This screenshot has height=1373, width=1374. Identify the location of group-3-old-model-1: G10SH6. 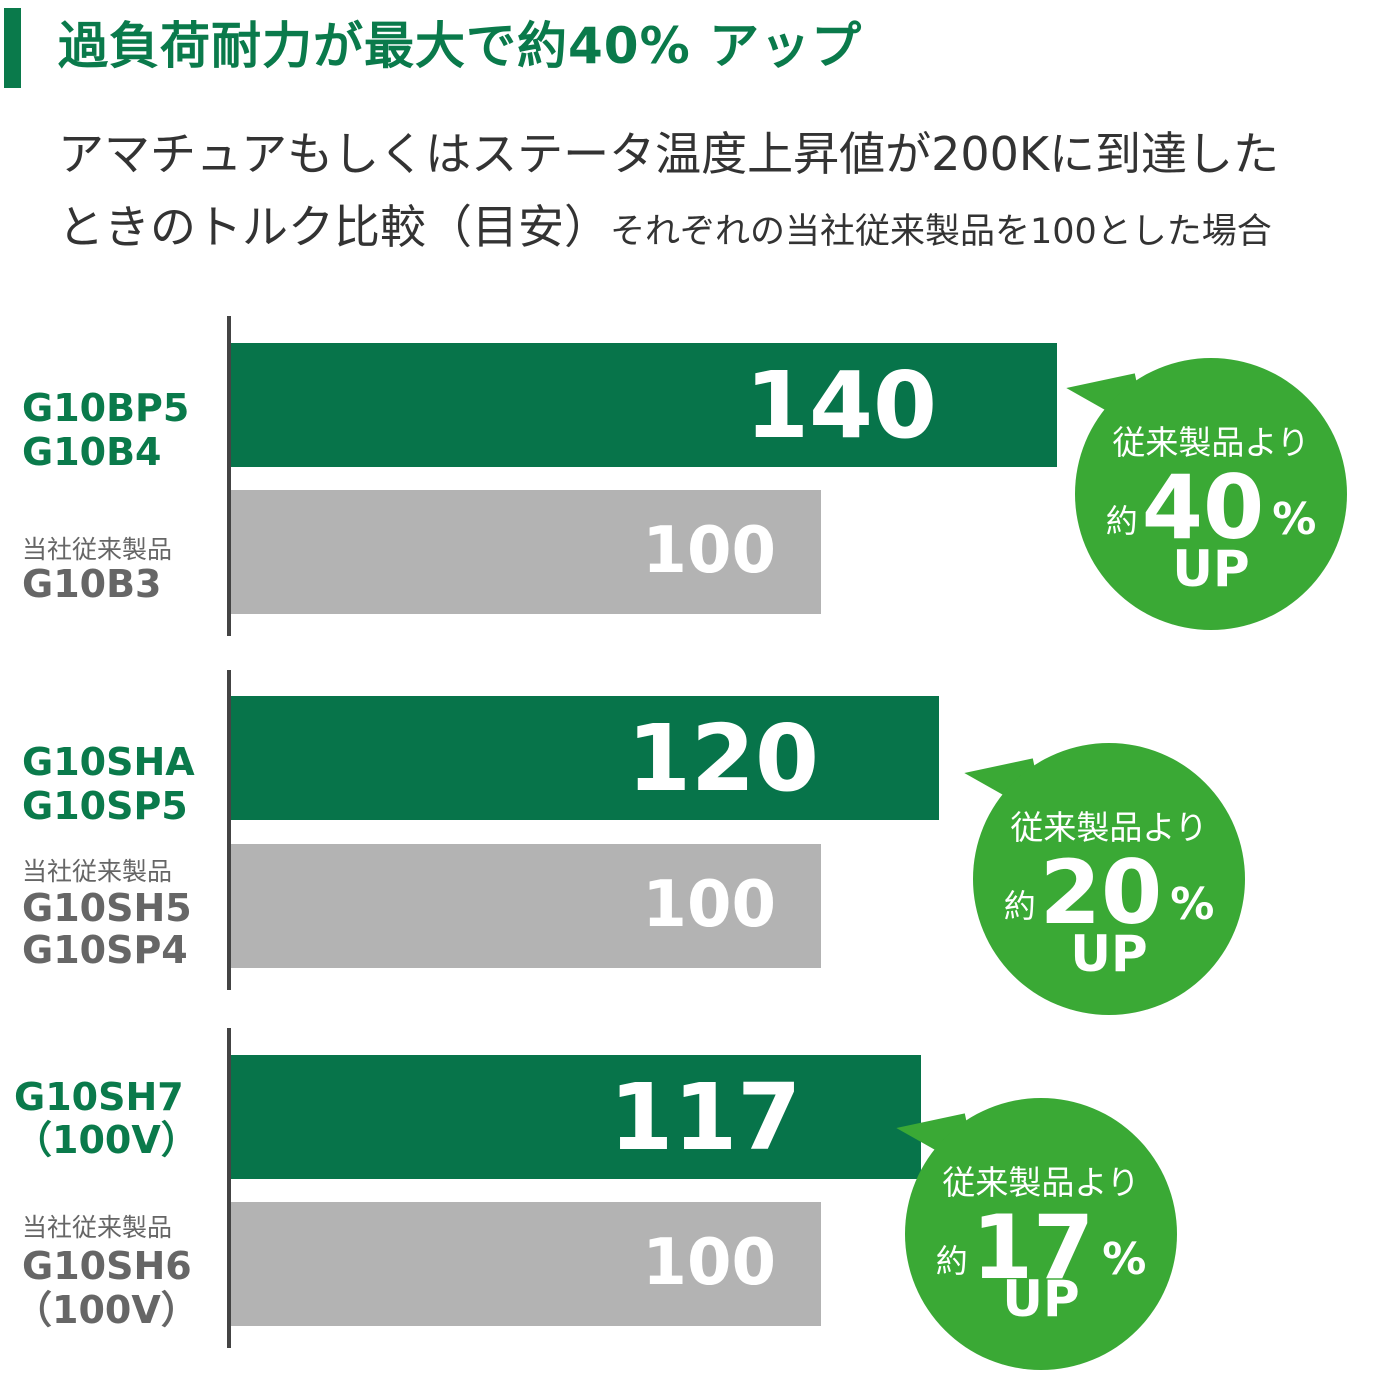
(107, 1266).